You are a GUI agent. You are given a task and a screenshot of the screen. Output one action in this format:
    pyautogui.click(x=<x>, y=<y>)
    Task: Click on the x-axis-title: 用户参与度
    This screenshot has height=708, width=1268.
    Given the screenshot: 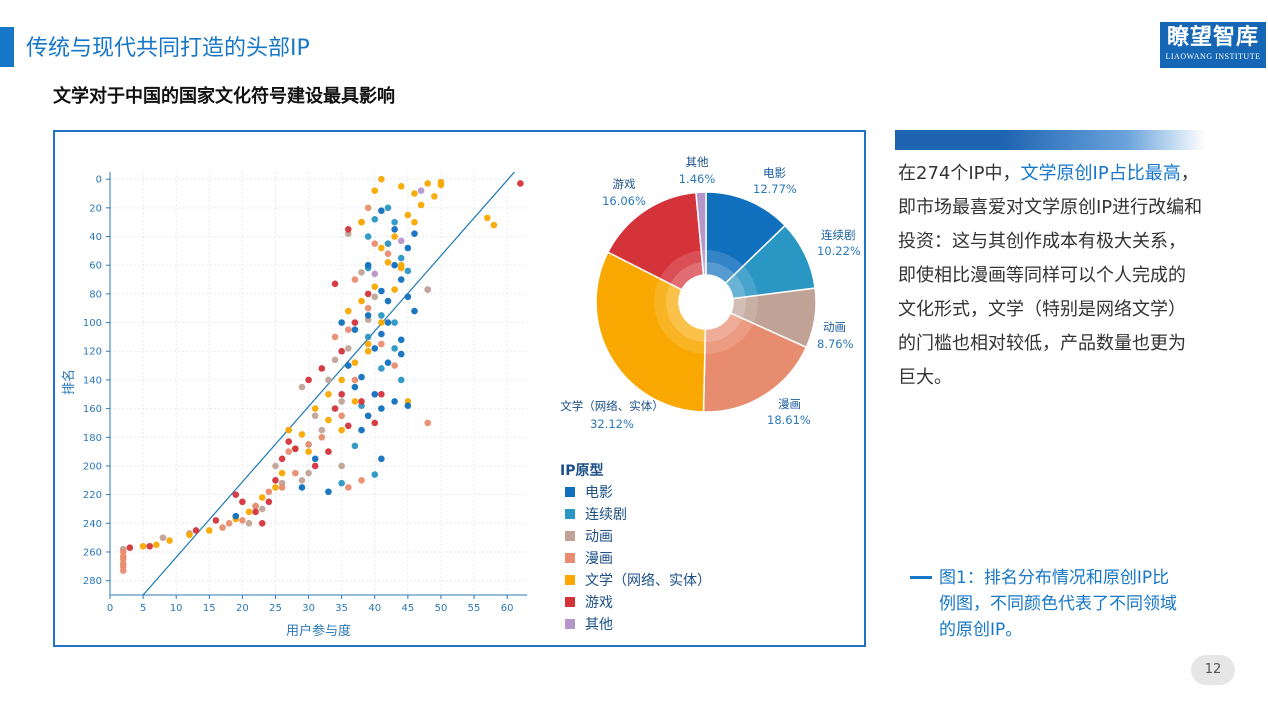 What is the action you would take?
    pyautogui.click(x=318, y=631)
    